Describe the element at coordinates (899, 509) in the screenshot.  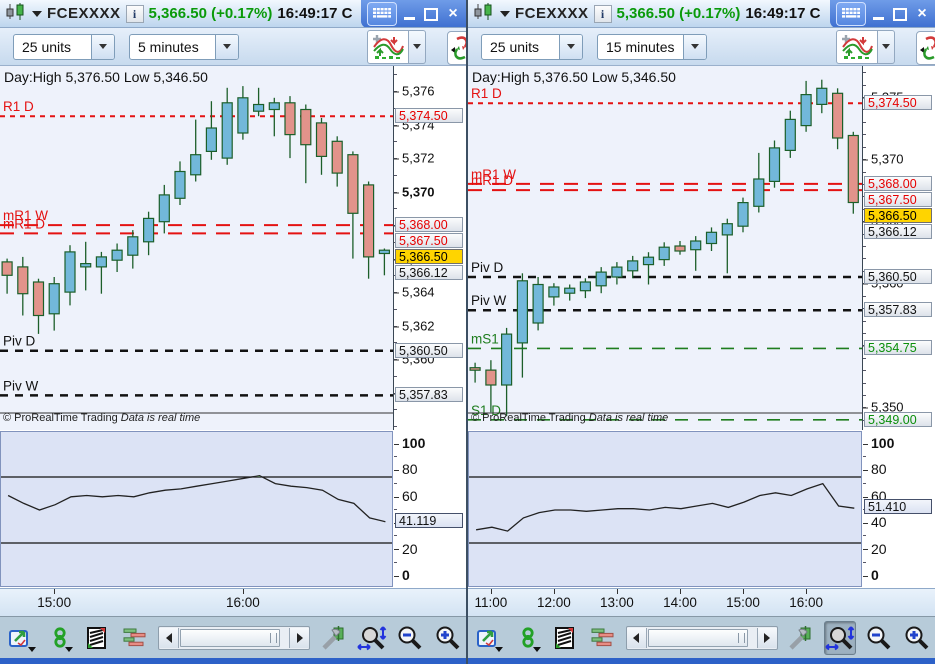
I see `indicator-axis: 100 80 60 40 20 0 51.410` at that location.